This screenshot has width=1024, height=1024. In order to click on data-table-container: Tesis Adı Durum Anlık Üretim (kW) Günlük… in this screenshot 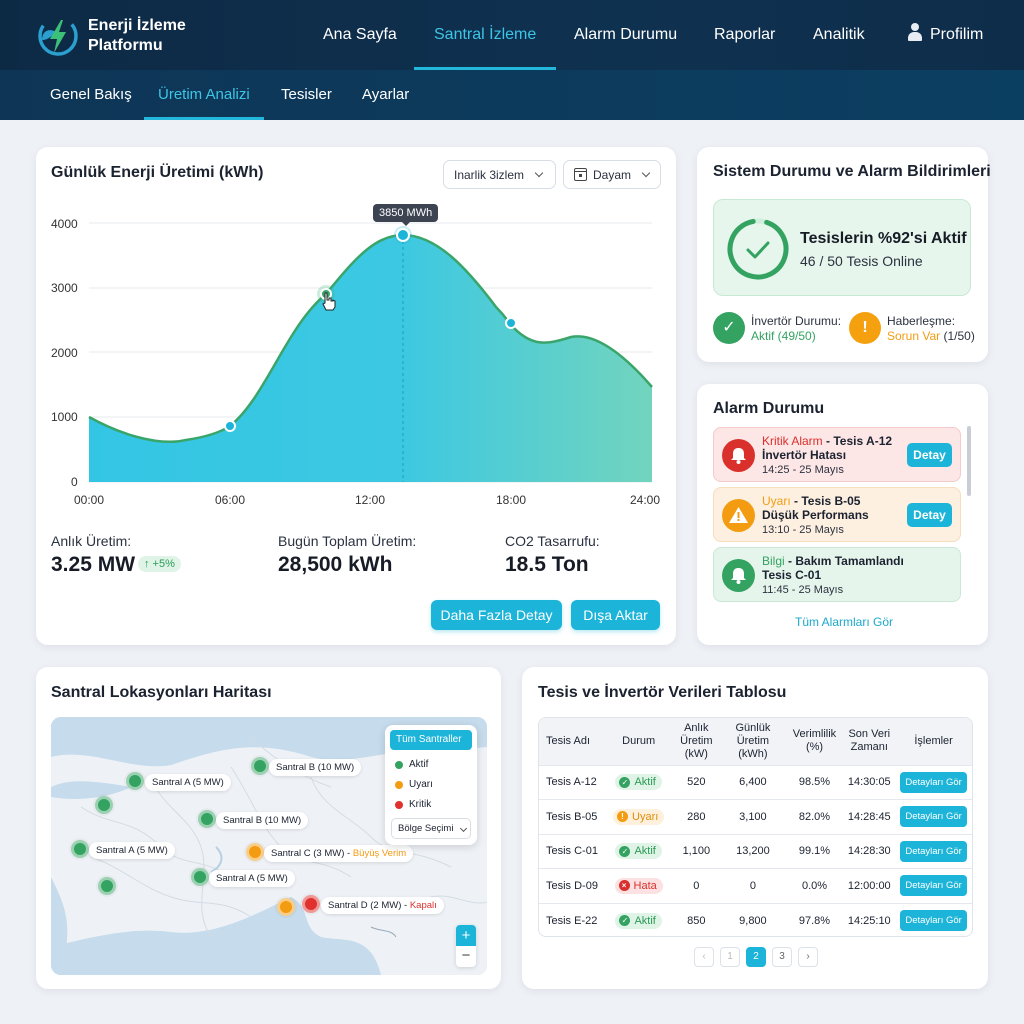, I will do `click(755, 827)`.